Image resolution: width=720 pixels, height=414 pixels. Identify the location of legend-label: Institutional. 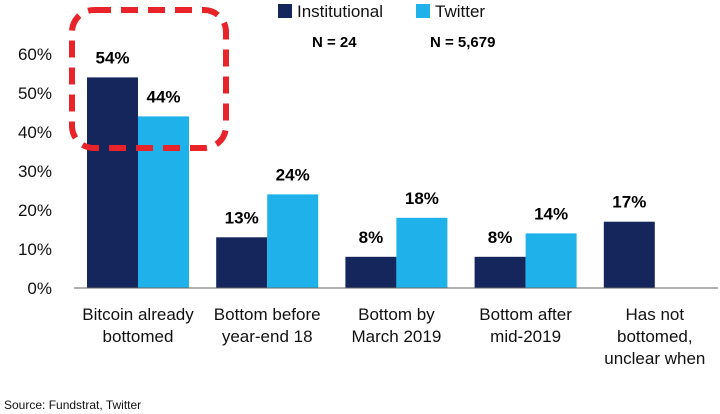
(340, 11).